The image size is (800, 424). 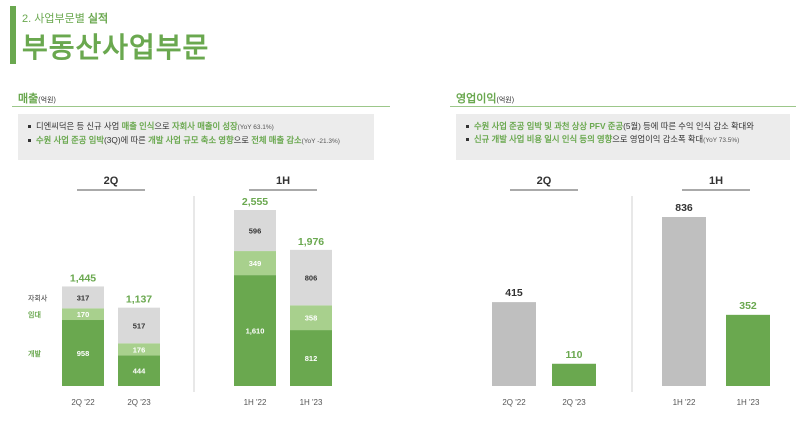 I want to click on segment-label: 349, so click(x=255, y=263).